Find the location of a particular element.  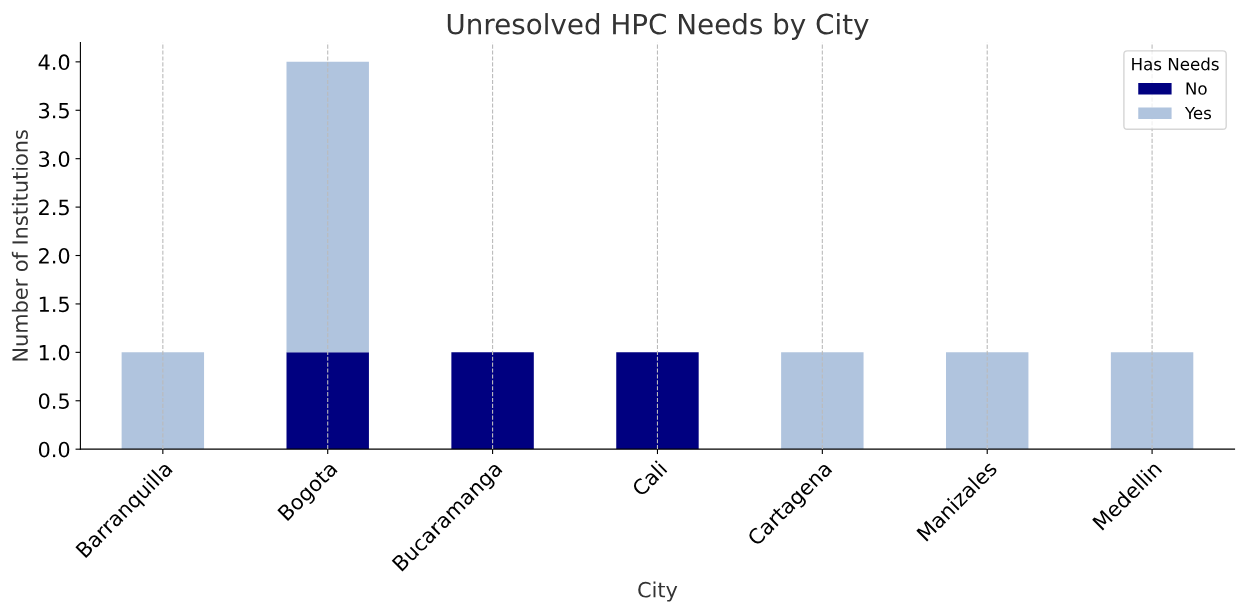

y-axis-title: Number of Institutions is located at coordinates (19, 245).